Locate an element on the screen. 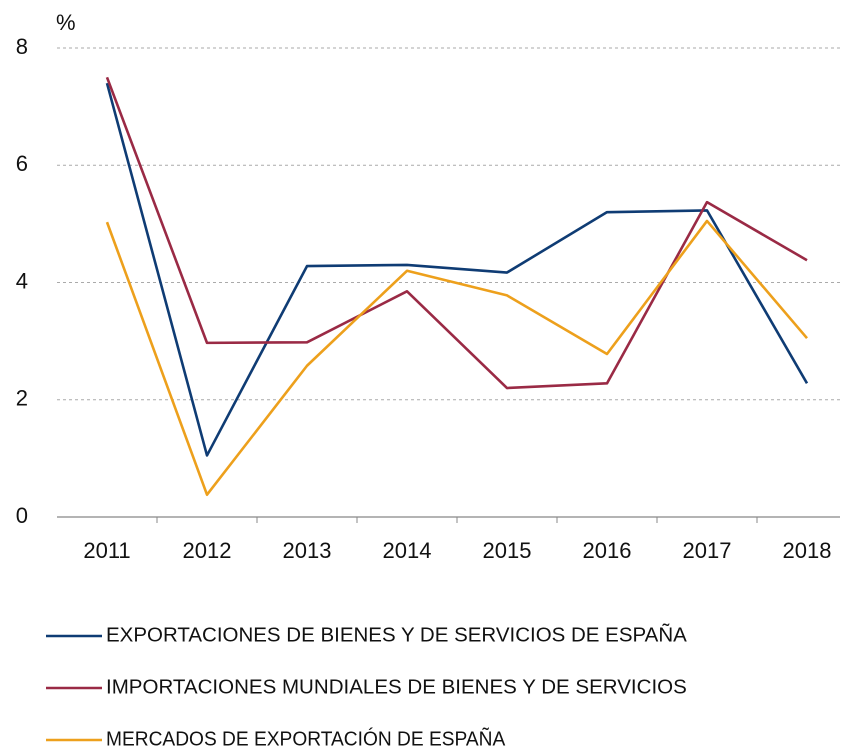 The height and width of the screenshot is (746, 854). y-tick-label: 6 is located at coordinates (22, 163).